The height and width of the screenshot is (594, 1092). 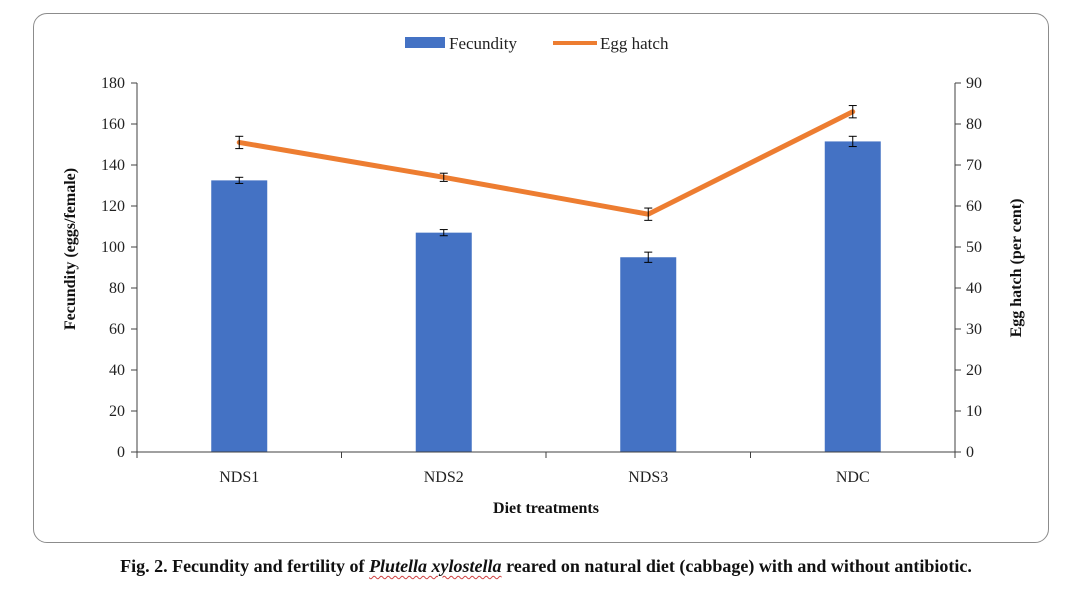 I want to click on y-right-tick-label: 60, so click(x=974, y=206).